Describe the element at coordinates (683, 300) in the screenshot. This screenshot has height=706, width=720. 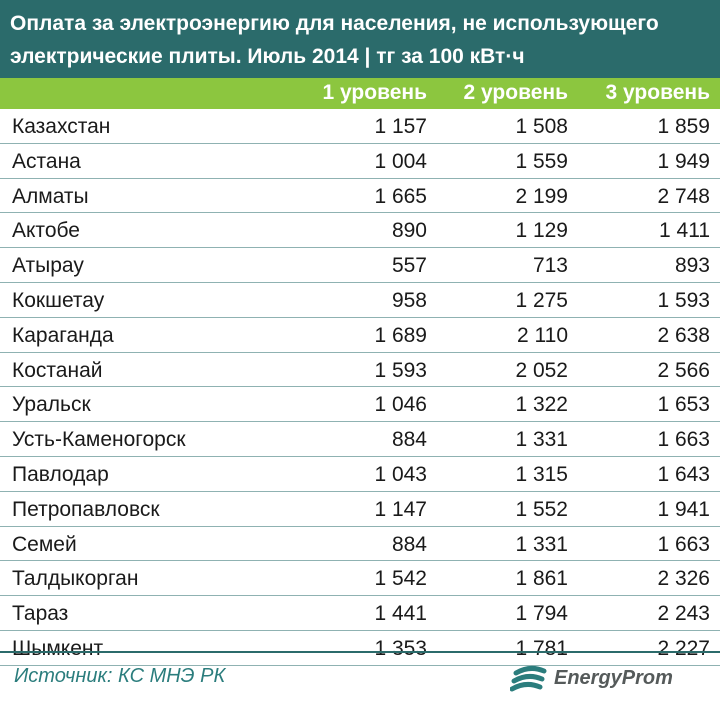
I see `value-level-3: 1 593` at that location.